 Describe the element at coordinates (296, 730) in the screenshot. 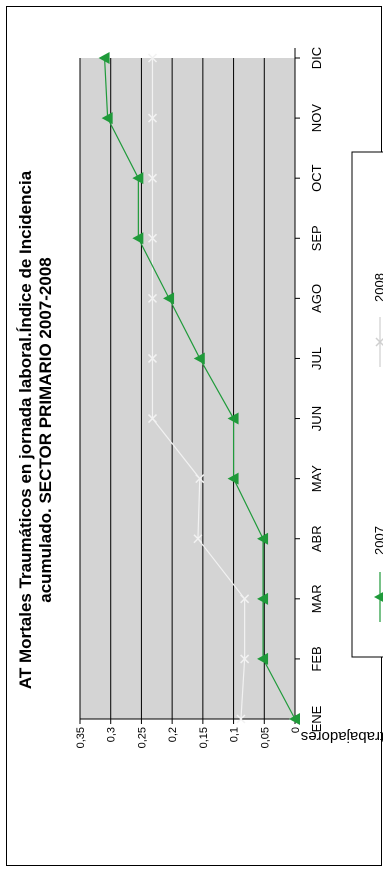

I see `y-tick-label: 0` at that location.